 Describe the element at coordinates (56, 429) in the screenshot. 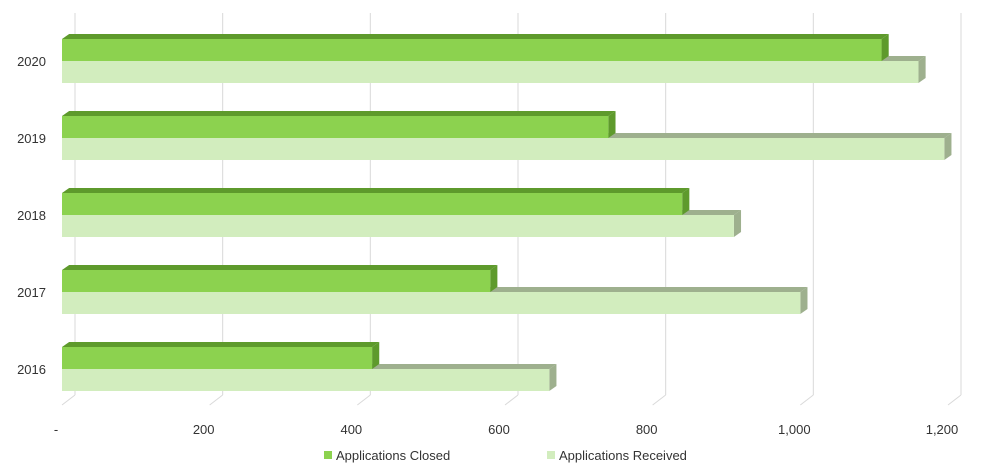

I see `x-tick-label: -` at that location.